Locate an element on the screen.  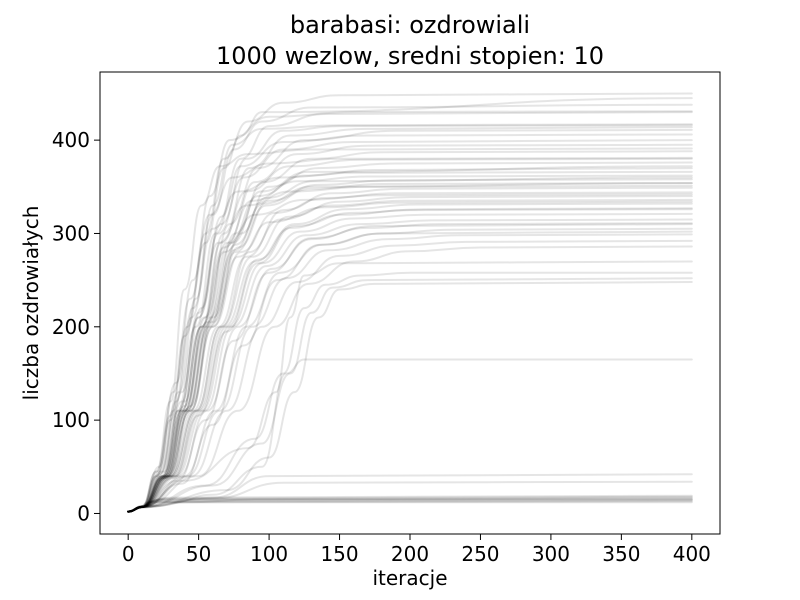
x-tick-label-400: 400 is located at coordinates (692, 554).